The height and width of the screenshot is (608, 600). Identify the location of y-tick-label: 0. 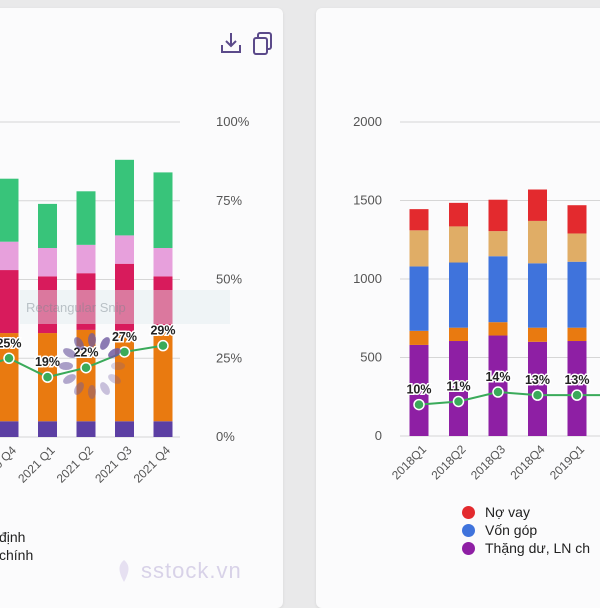
(378, 435).